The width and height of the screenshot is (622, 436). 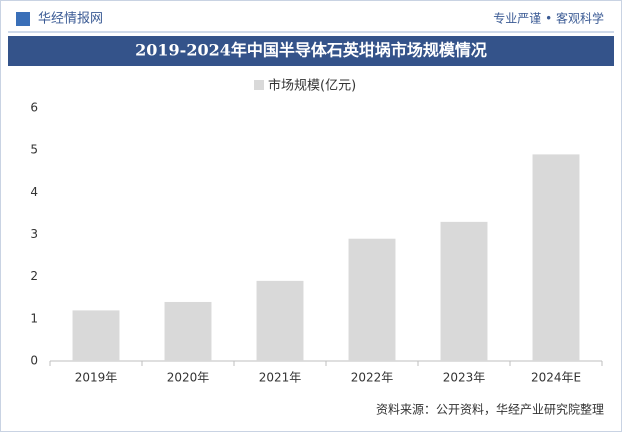 What do you see at coordinates (34, 361) in the screenshot?
I see `y-tick-label: 0` at bounding box center [34, 361].